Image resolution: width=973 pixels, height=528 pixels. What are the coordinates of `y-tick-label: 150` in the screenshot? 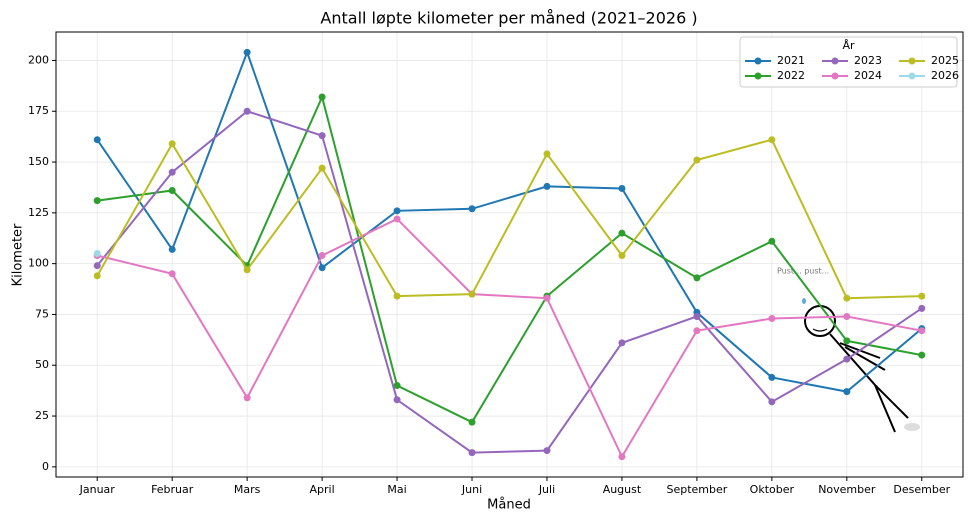 It's located at (38, 161).